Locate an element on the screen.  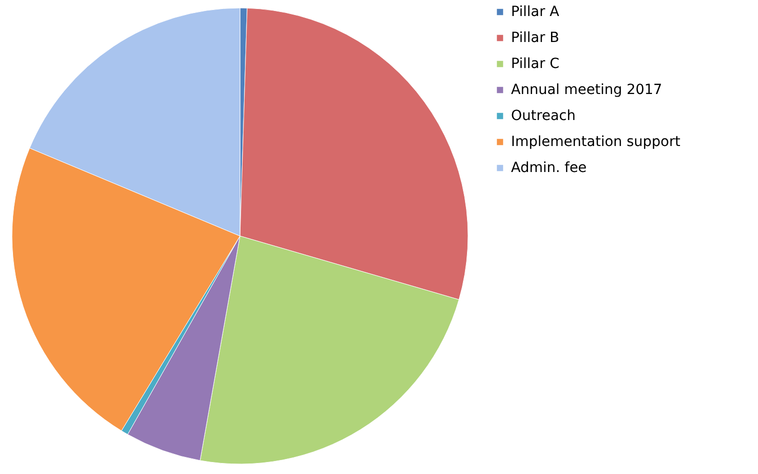
legend-label: Outreach is located at coordinates (543, 116).